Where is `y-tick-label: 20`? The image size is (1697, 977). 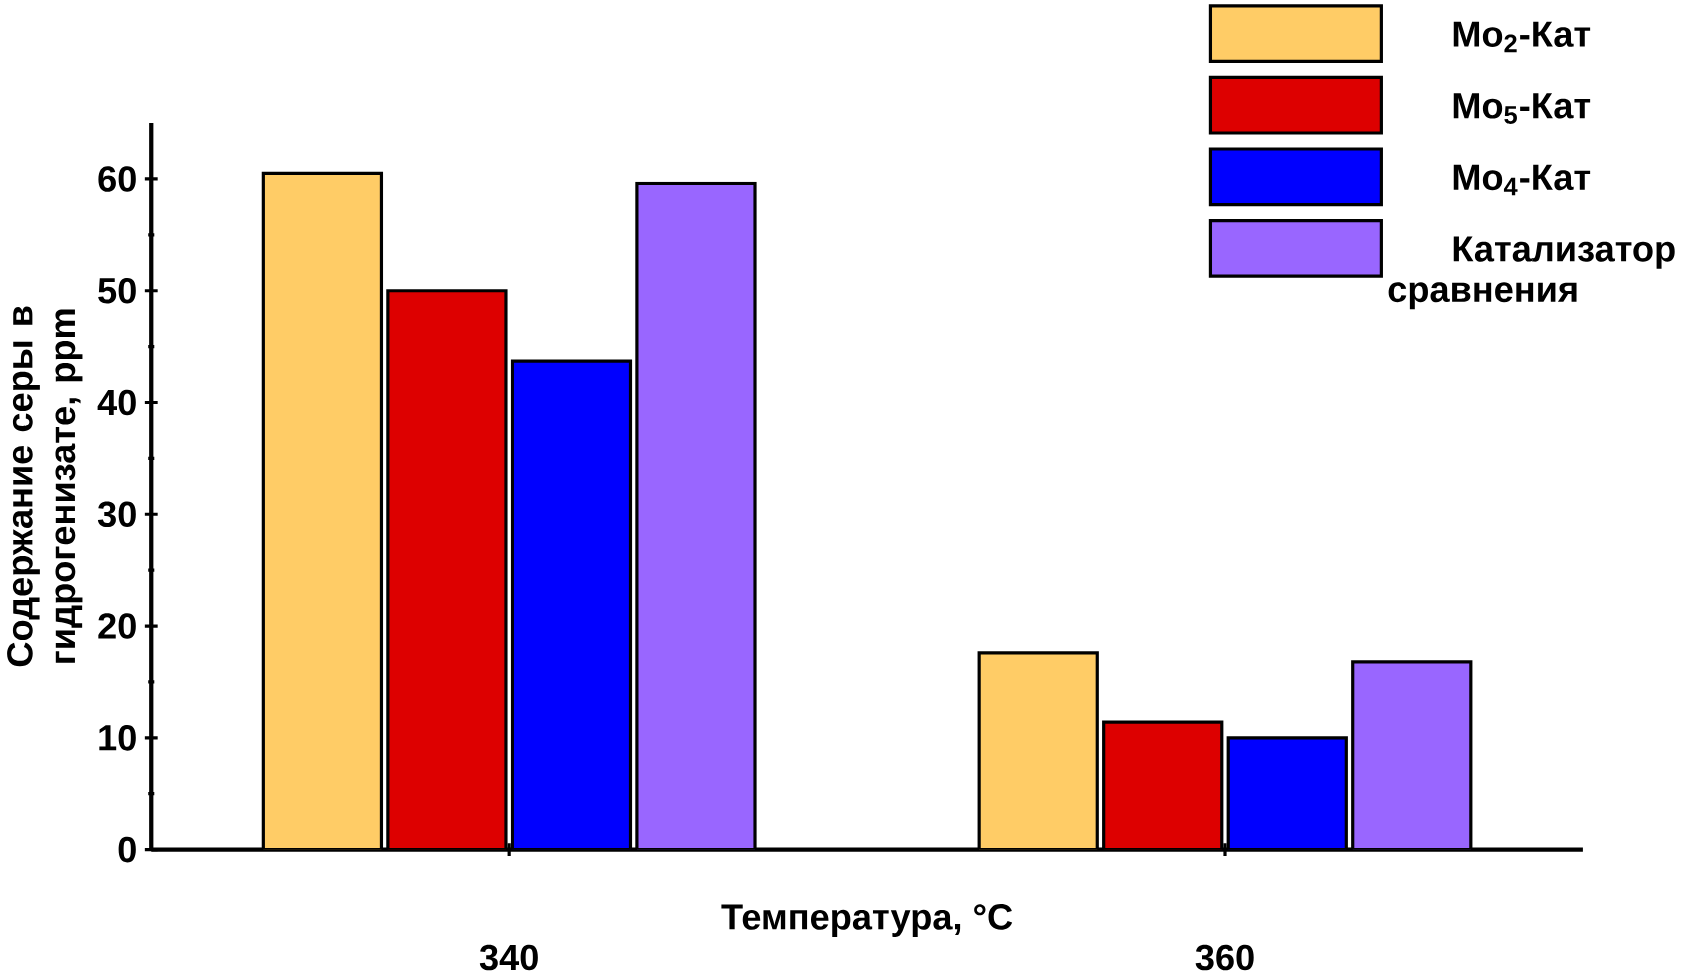 y-tick-label: 20 is located at coordinates (117, 625).